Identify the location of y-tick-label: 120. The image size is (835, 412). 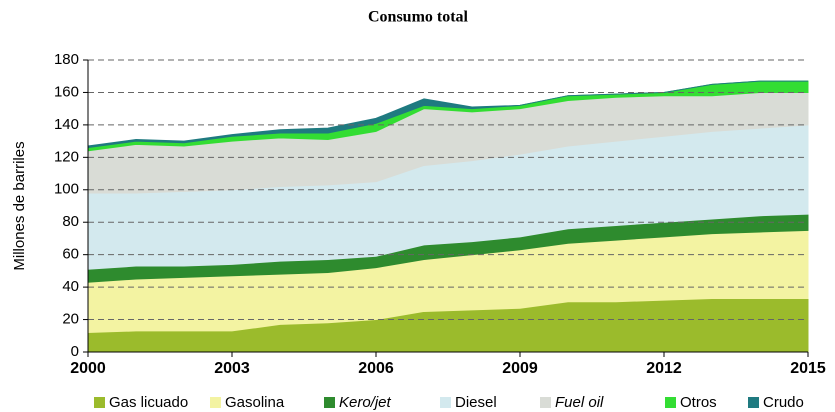
(66, 156).